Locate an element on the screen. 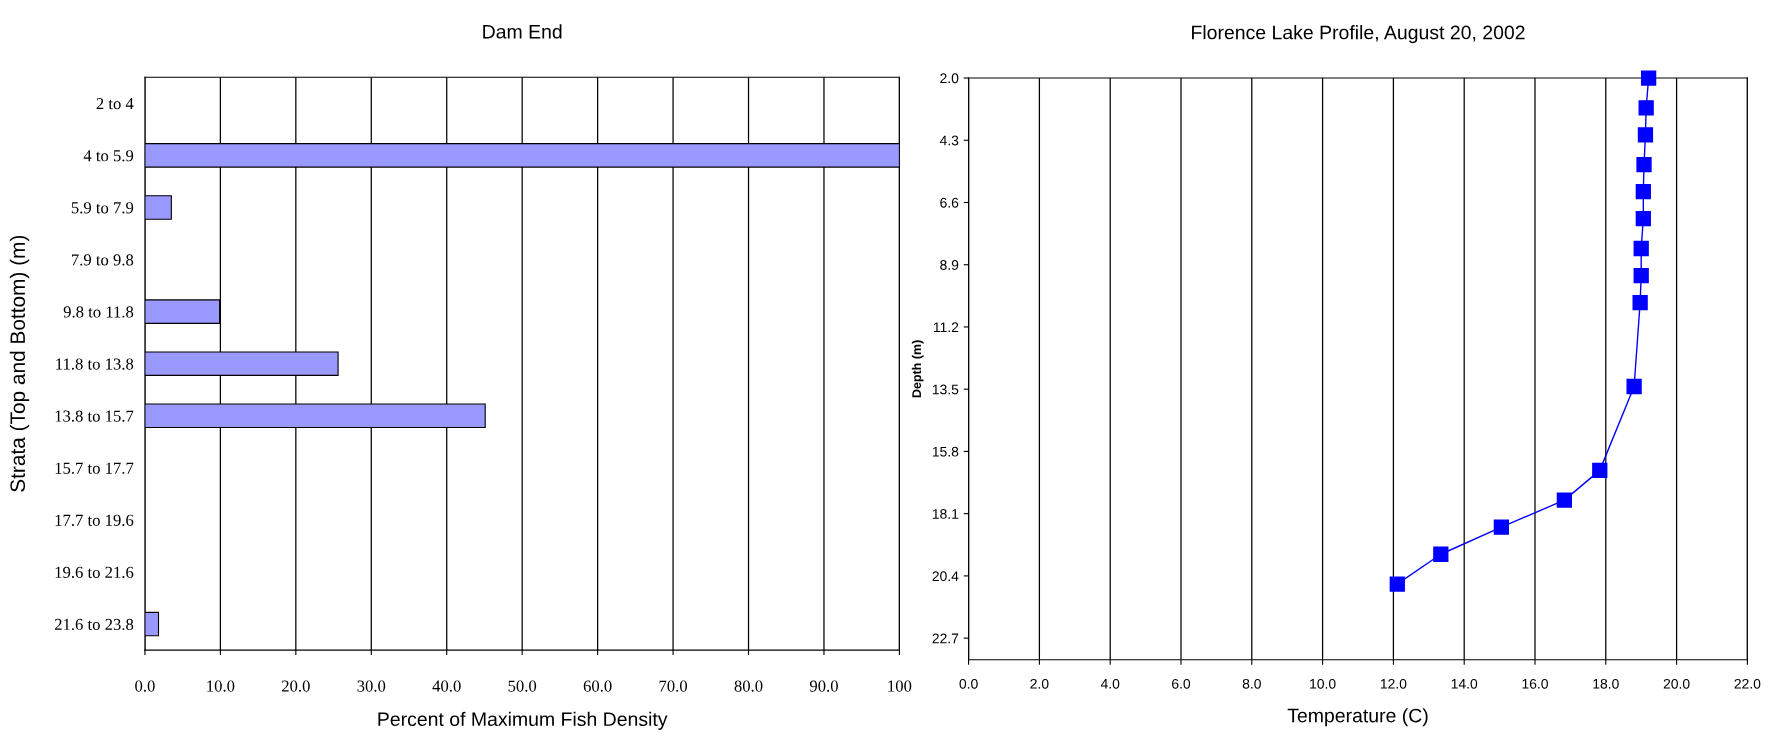  x-tick-label: 18.0 is located at coordinates (1606, 683).